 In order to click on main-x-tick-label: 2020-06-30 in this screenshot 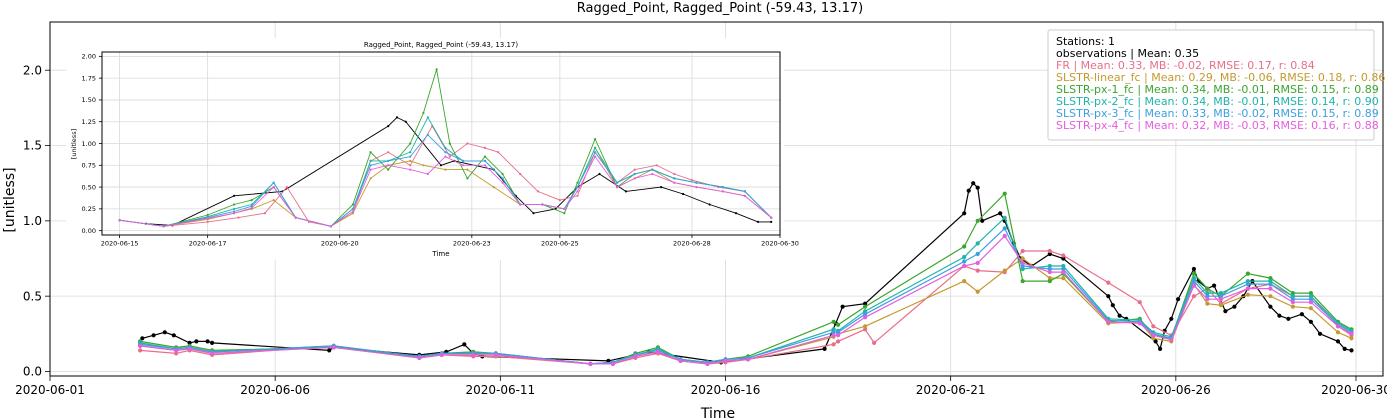, I will do `click(1354, 390)`.